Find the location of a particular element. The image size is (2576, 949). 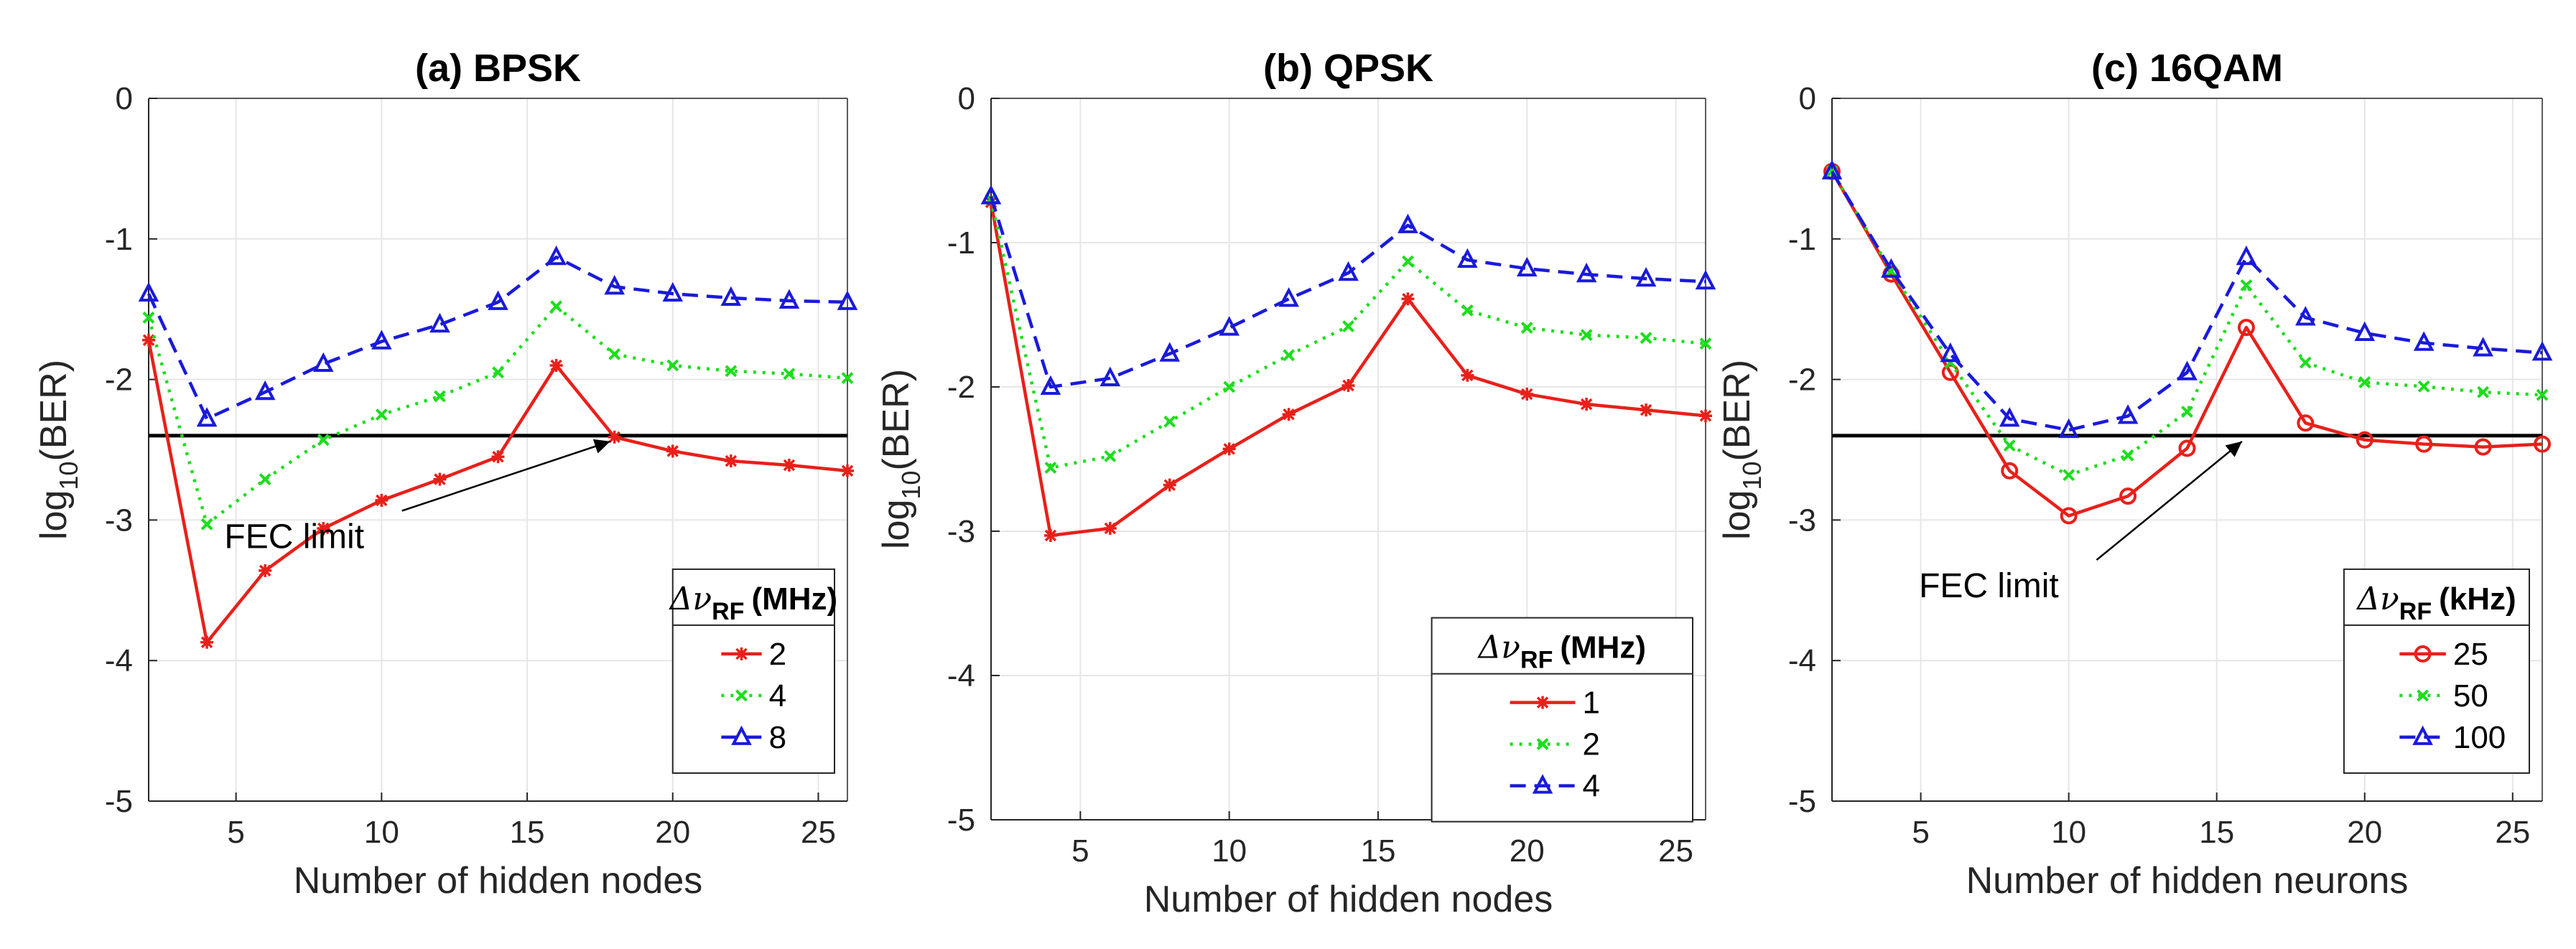

legend-title: ΔνRF (kHz) is located at coordinates (2436, 603).